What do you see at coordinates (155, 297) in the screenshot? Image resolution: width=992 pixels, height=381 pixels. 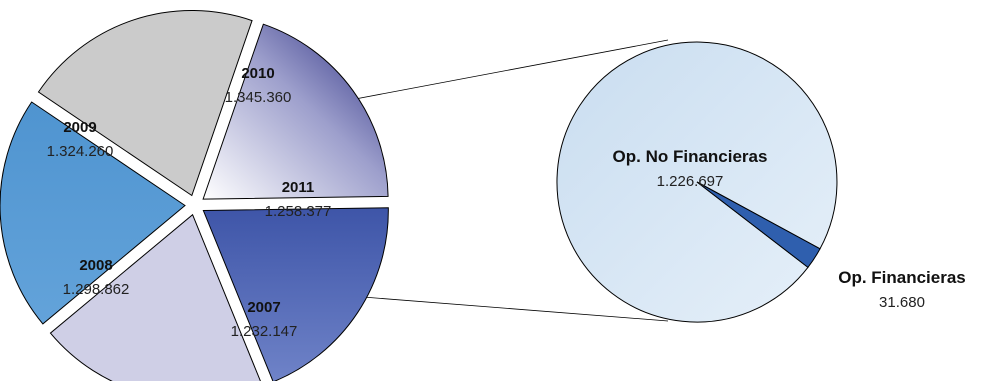 I see `pie-slice-2008` at bounding box center [155, 297].